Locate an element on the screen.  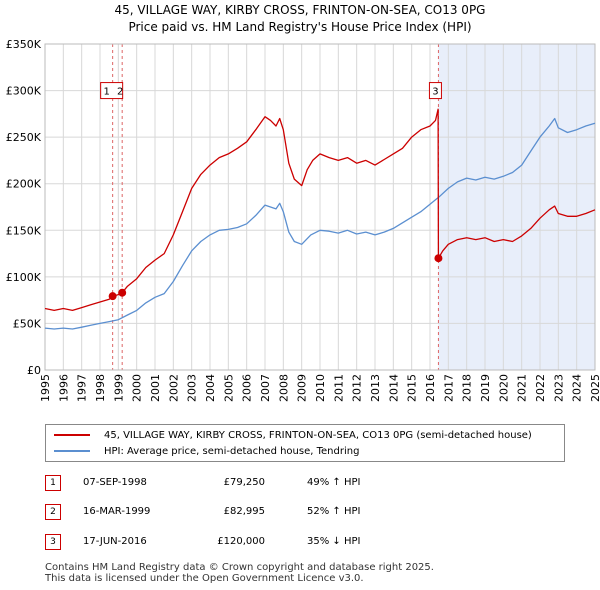
sale-hpi-change: 49% ↑ HPI is located at coordinates (334, 482).